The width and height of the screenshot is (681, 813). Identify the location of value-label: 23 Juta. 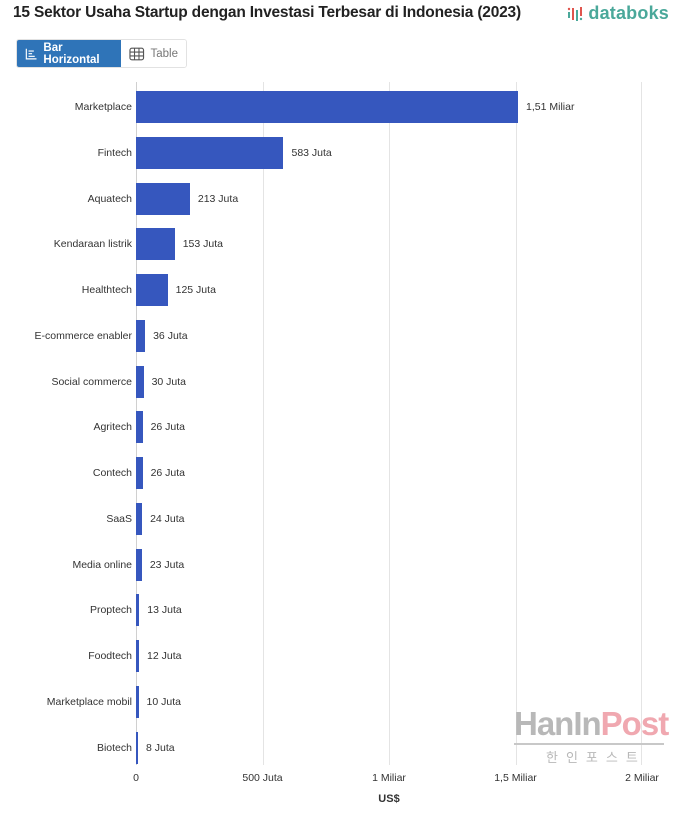
(167, 564).